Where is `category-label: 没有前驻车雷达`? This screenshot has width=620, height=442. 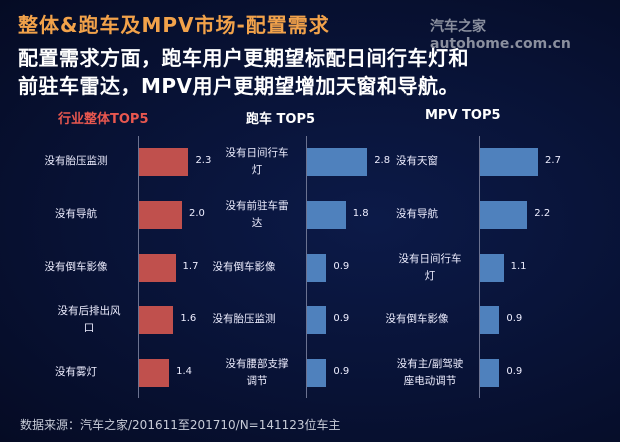 category-label: 没有前驻车雷达 is located at coordinates (257, 214).